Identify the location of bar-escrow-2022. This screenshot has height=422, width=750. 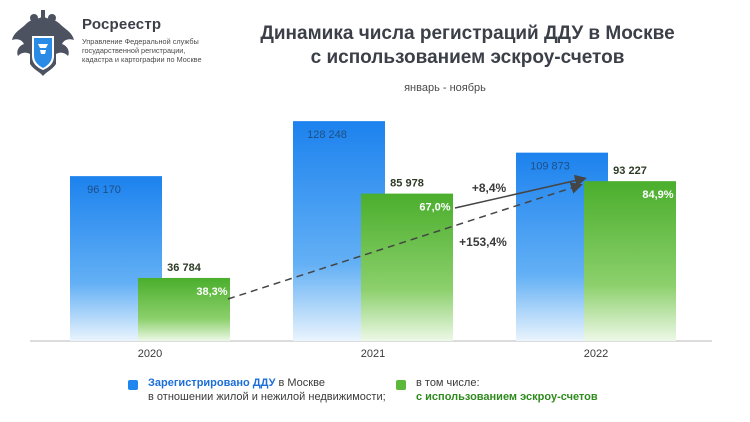
(630, 261).